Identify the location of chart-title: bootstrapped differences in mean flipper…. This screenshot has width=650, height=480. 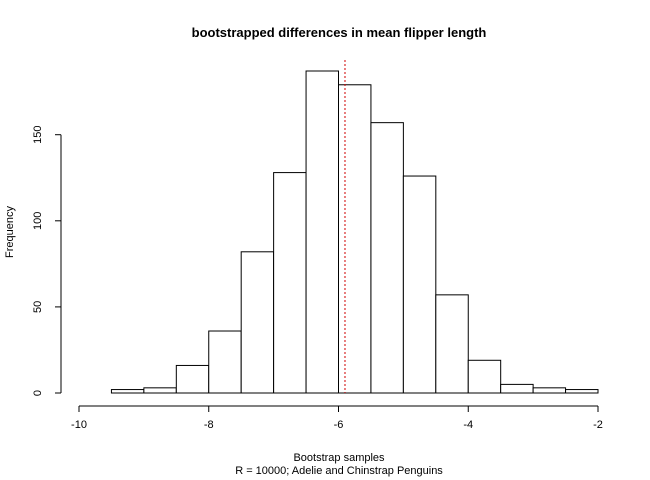
(339, 32).